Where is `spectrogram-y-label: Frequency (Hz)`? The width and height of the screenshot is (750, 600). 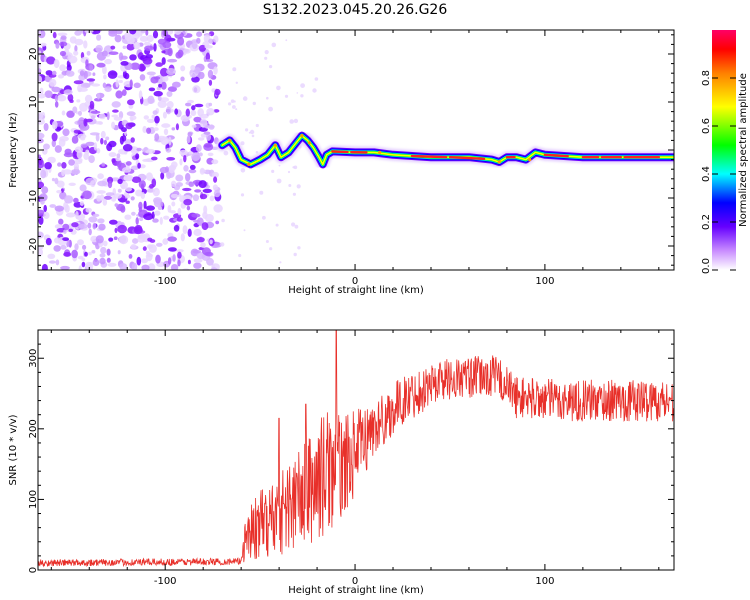
spectrogram-y-label: Frequency (Hz) is located at coordinates (13, 150).